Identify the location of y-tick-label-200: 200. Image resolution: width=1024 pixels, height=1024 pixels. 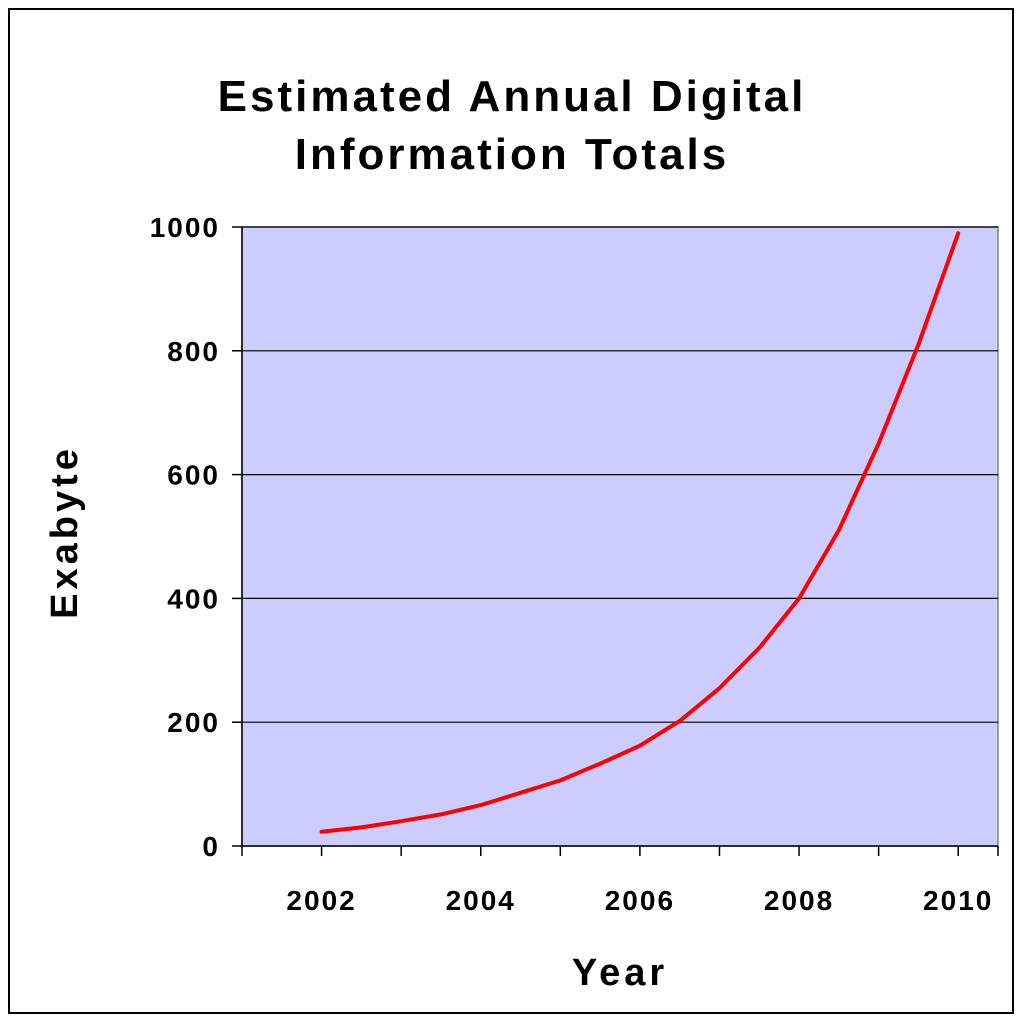
(193, 722).